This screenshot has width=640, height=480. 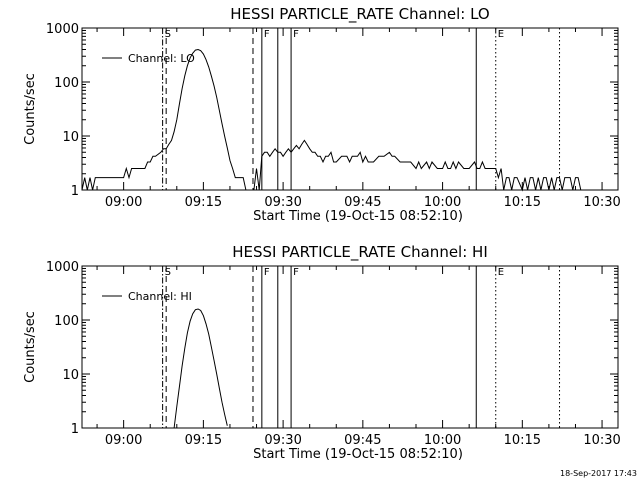 What do you see at coordinates (161, 58) in the screenshot?
I see `legend-entry: Channel: LO` at bounding box center [161, 58].